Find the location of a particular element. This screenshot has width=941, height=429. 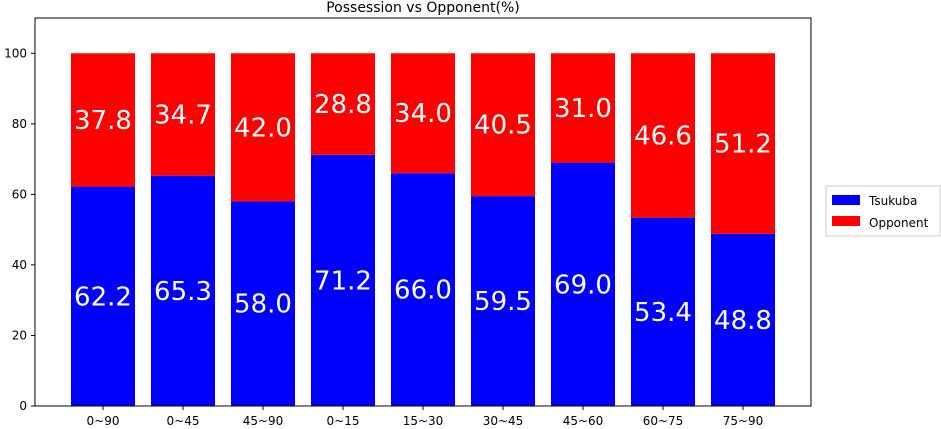

x-tick-label-7: 60~75 is located at coordinates (663, 421).